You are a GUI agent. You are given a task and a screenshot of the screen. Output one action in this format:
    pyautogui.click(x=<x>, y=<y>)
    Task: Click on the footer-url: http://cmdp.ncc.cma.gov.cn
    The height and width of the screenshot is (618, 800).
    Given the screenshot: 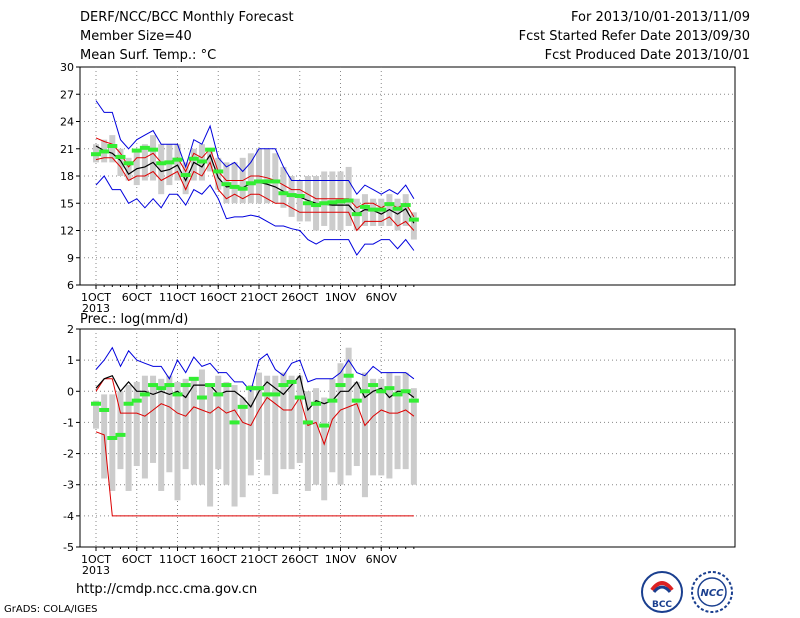 What is the action you would take?
    pyautogui.click(x=167, y=589)
    